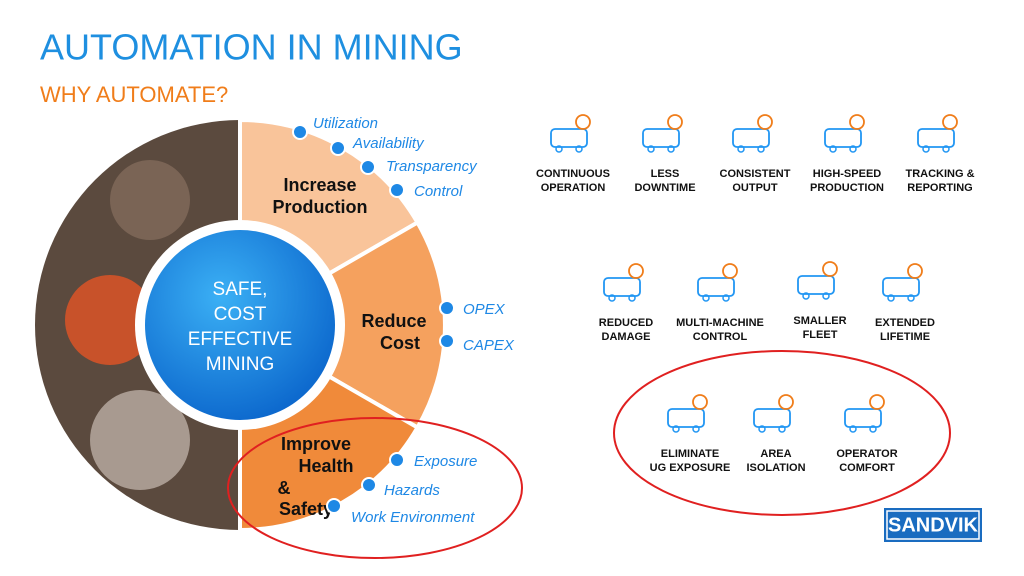  What do you see at coordinates (413, 517) in the screenshot?
I see `bullet-item: Work Environment` at bounding box center [413, 517].